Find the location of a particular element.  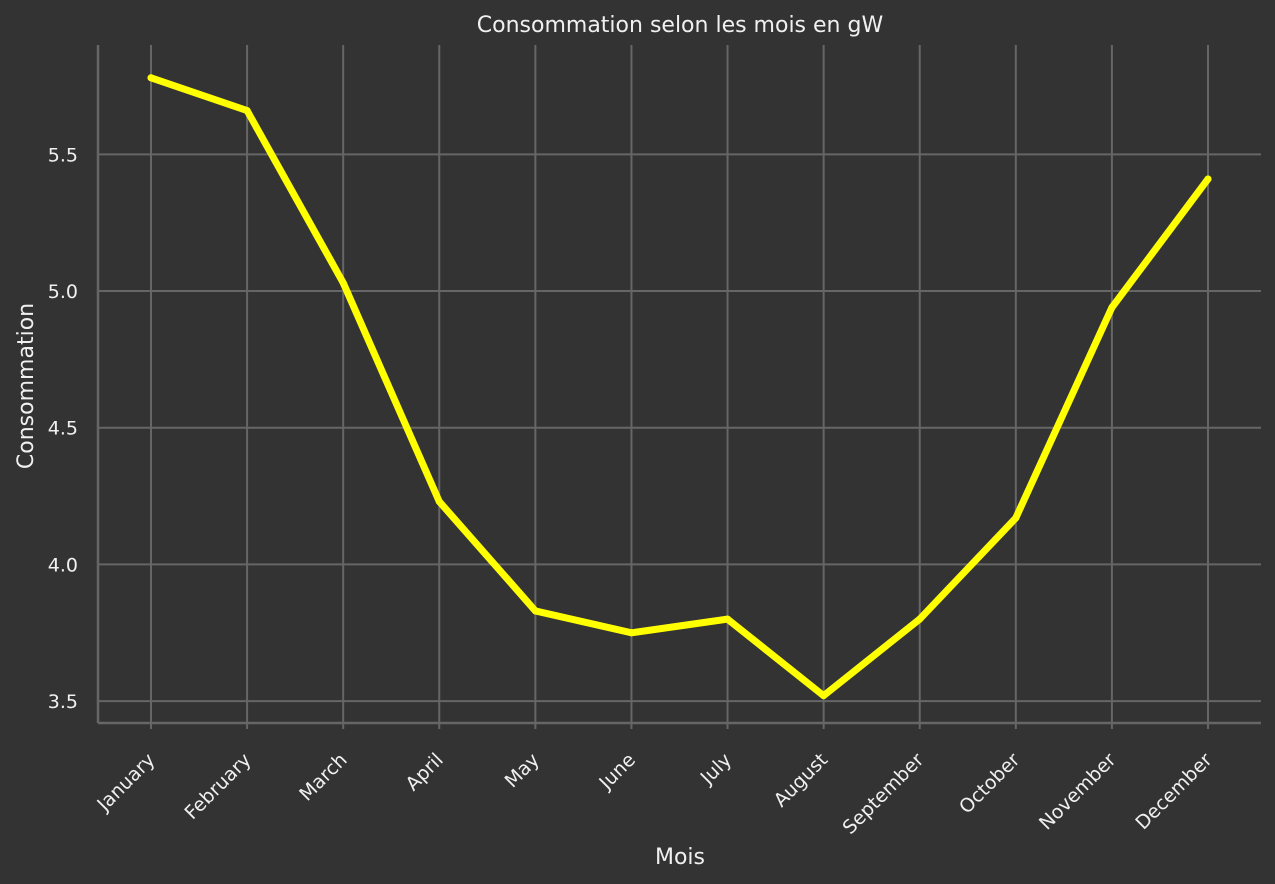

x-tick-label: February is located at coordinates (218, 786).